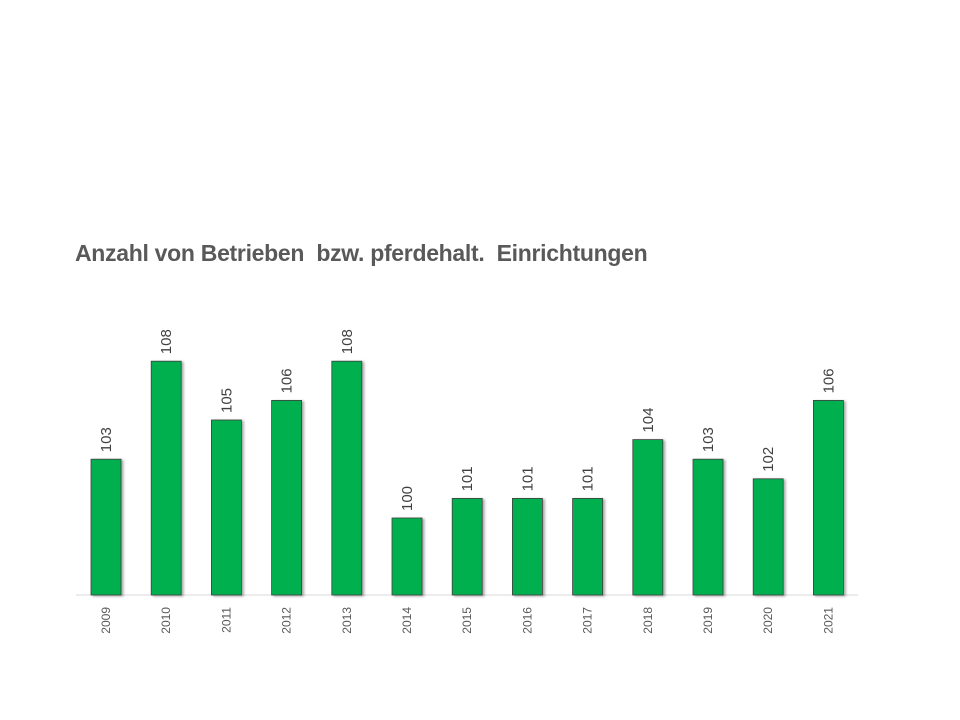  Describe the element at coordinates (467, 546) in the screenshot. I see `bar-2015` at that location.